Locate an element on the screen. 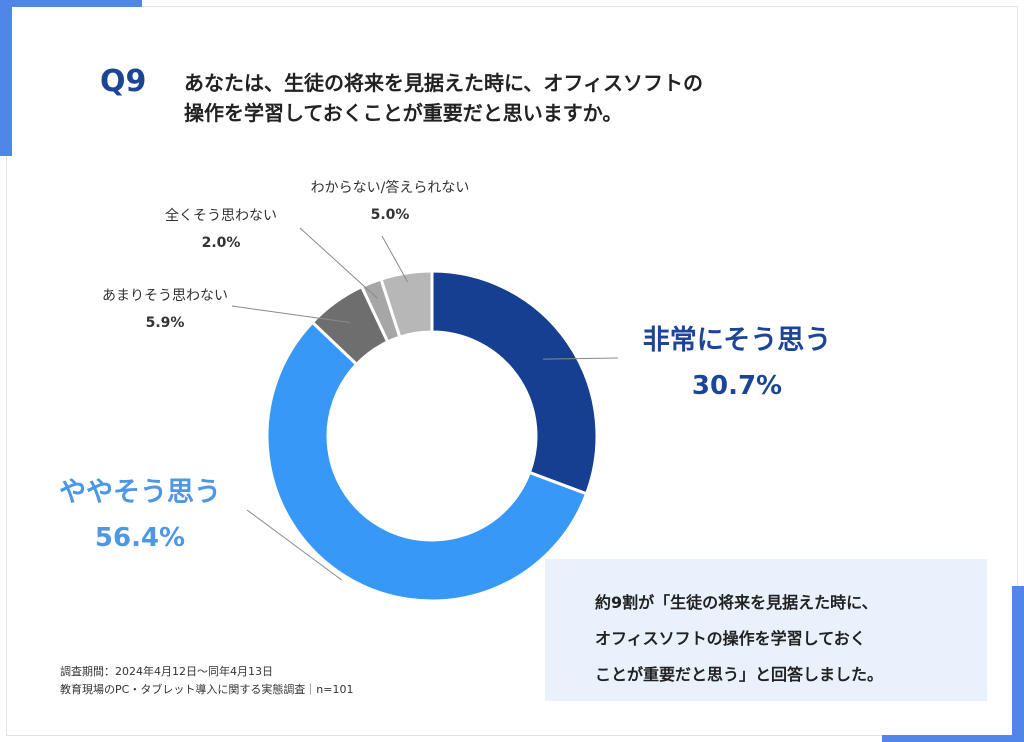 Image resolution: width=1024 pixels, height=742 pixels. label-dont-know: わからない/答えられない 5.0% is located at coordinates (390, 200).